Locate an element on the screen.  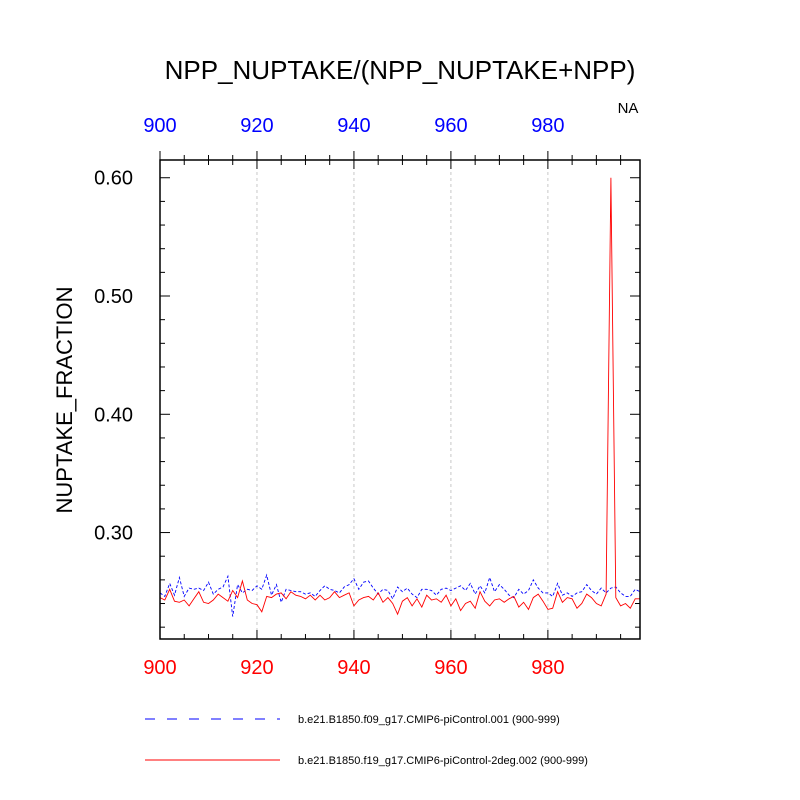
x-tick-label-top: 960 is located at coordinates (450, 126).